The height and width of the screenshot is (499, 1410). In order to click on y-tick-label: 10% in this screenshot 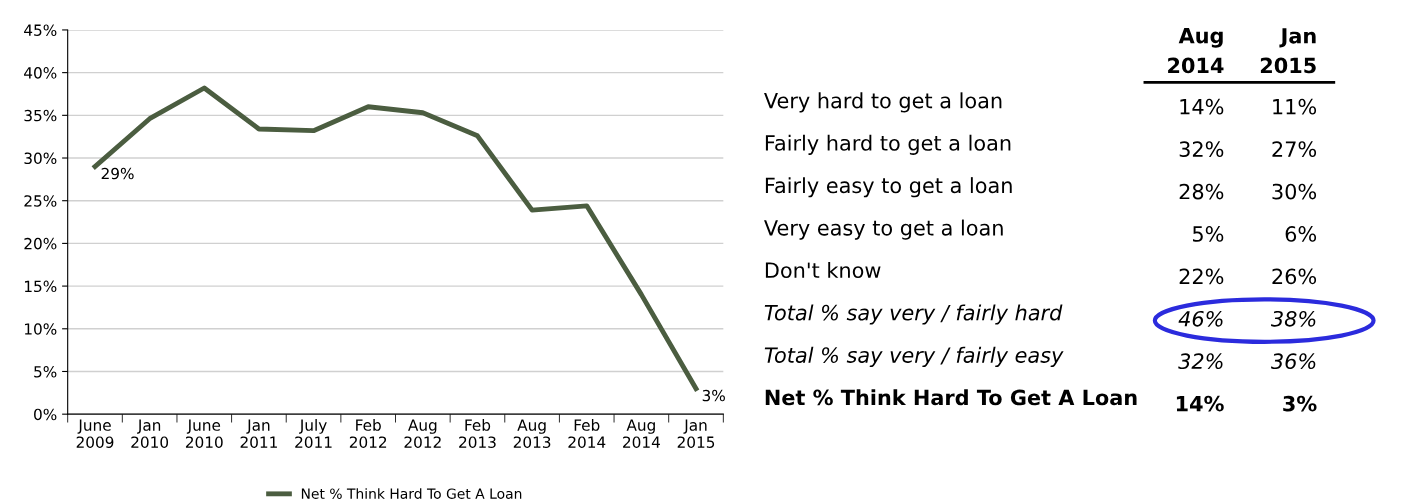, I will do `click(40, 329)`.